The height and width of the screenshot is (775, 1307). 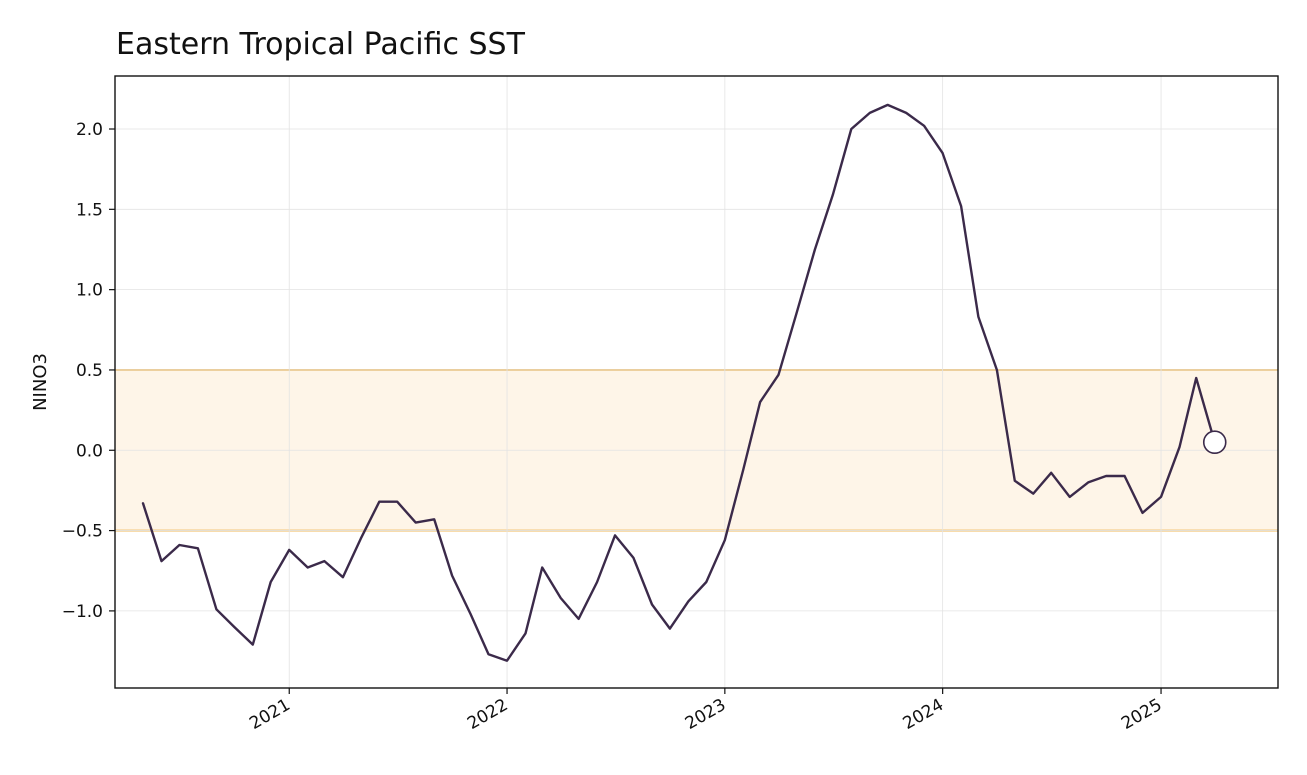 What do you see at coordinates (82, 612) in the screenshot?
I see `y-tick-label: −1.0` at bounding box center [82, 612].